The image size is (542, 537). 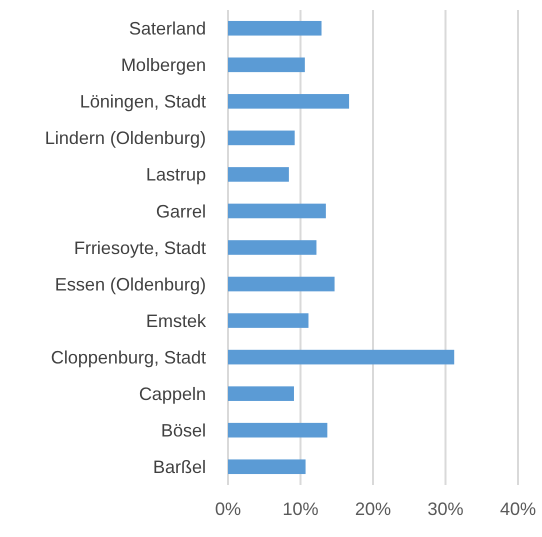 What do you see at coordinates (176, 320) in the screenshot?
I see `y-tick-label: Emstek` at bounding box center [176, 320].